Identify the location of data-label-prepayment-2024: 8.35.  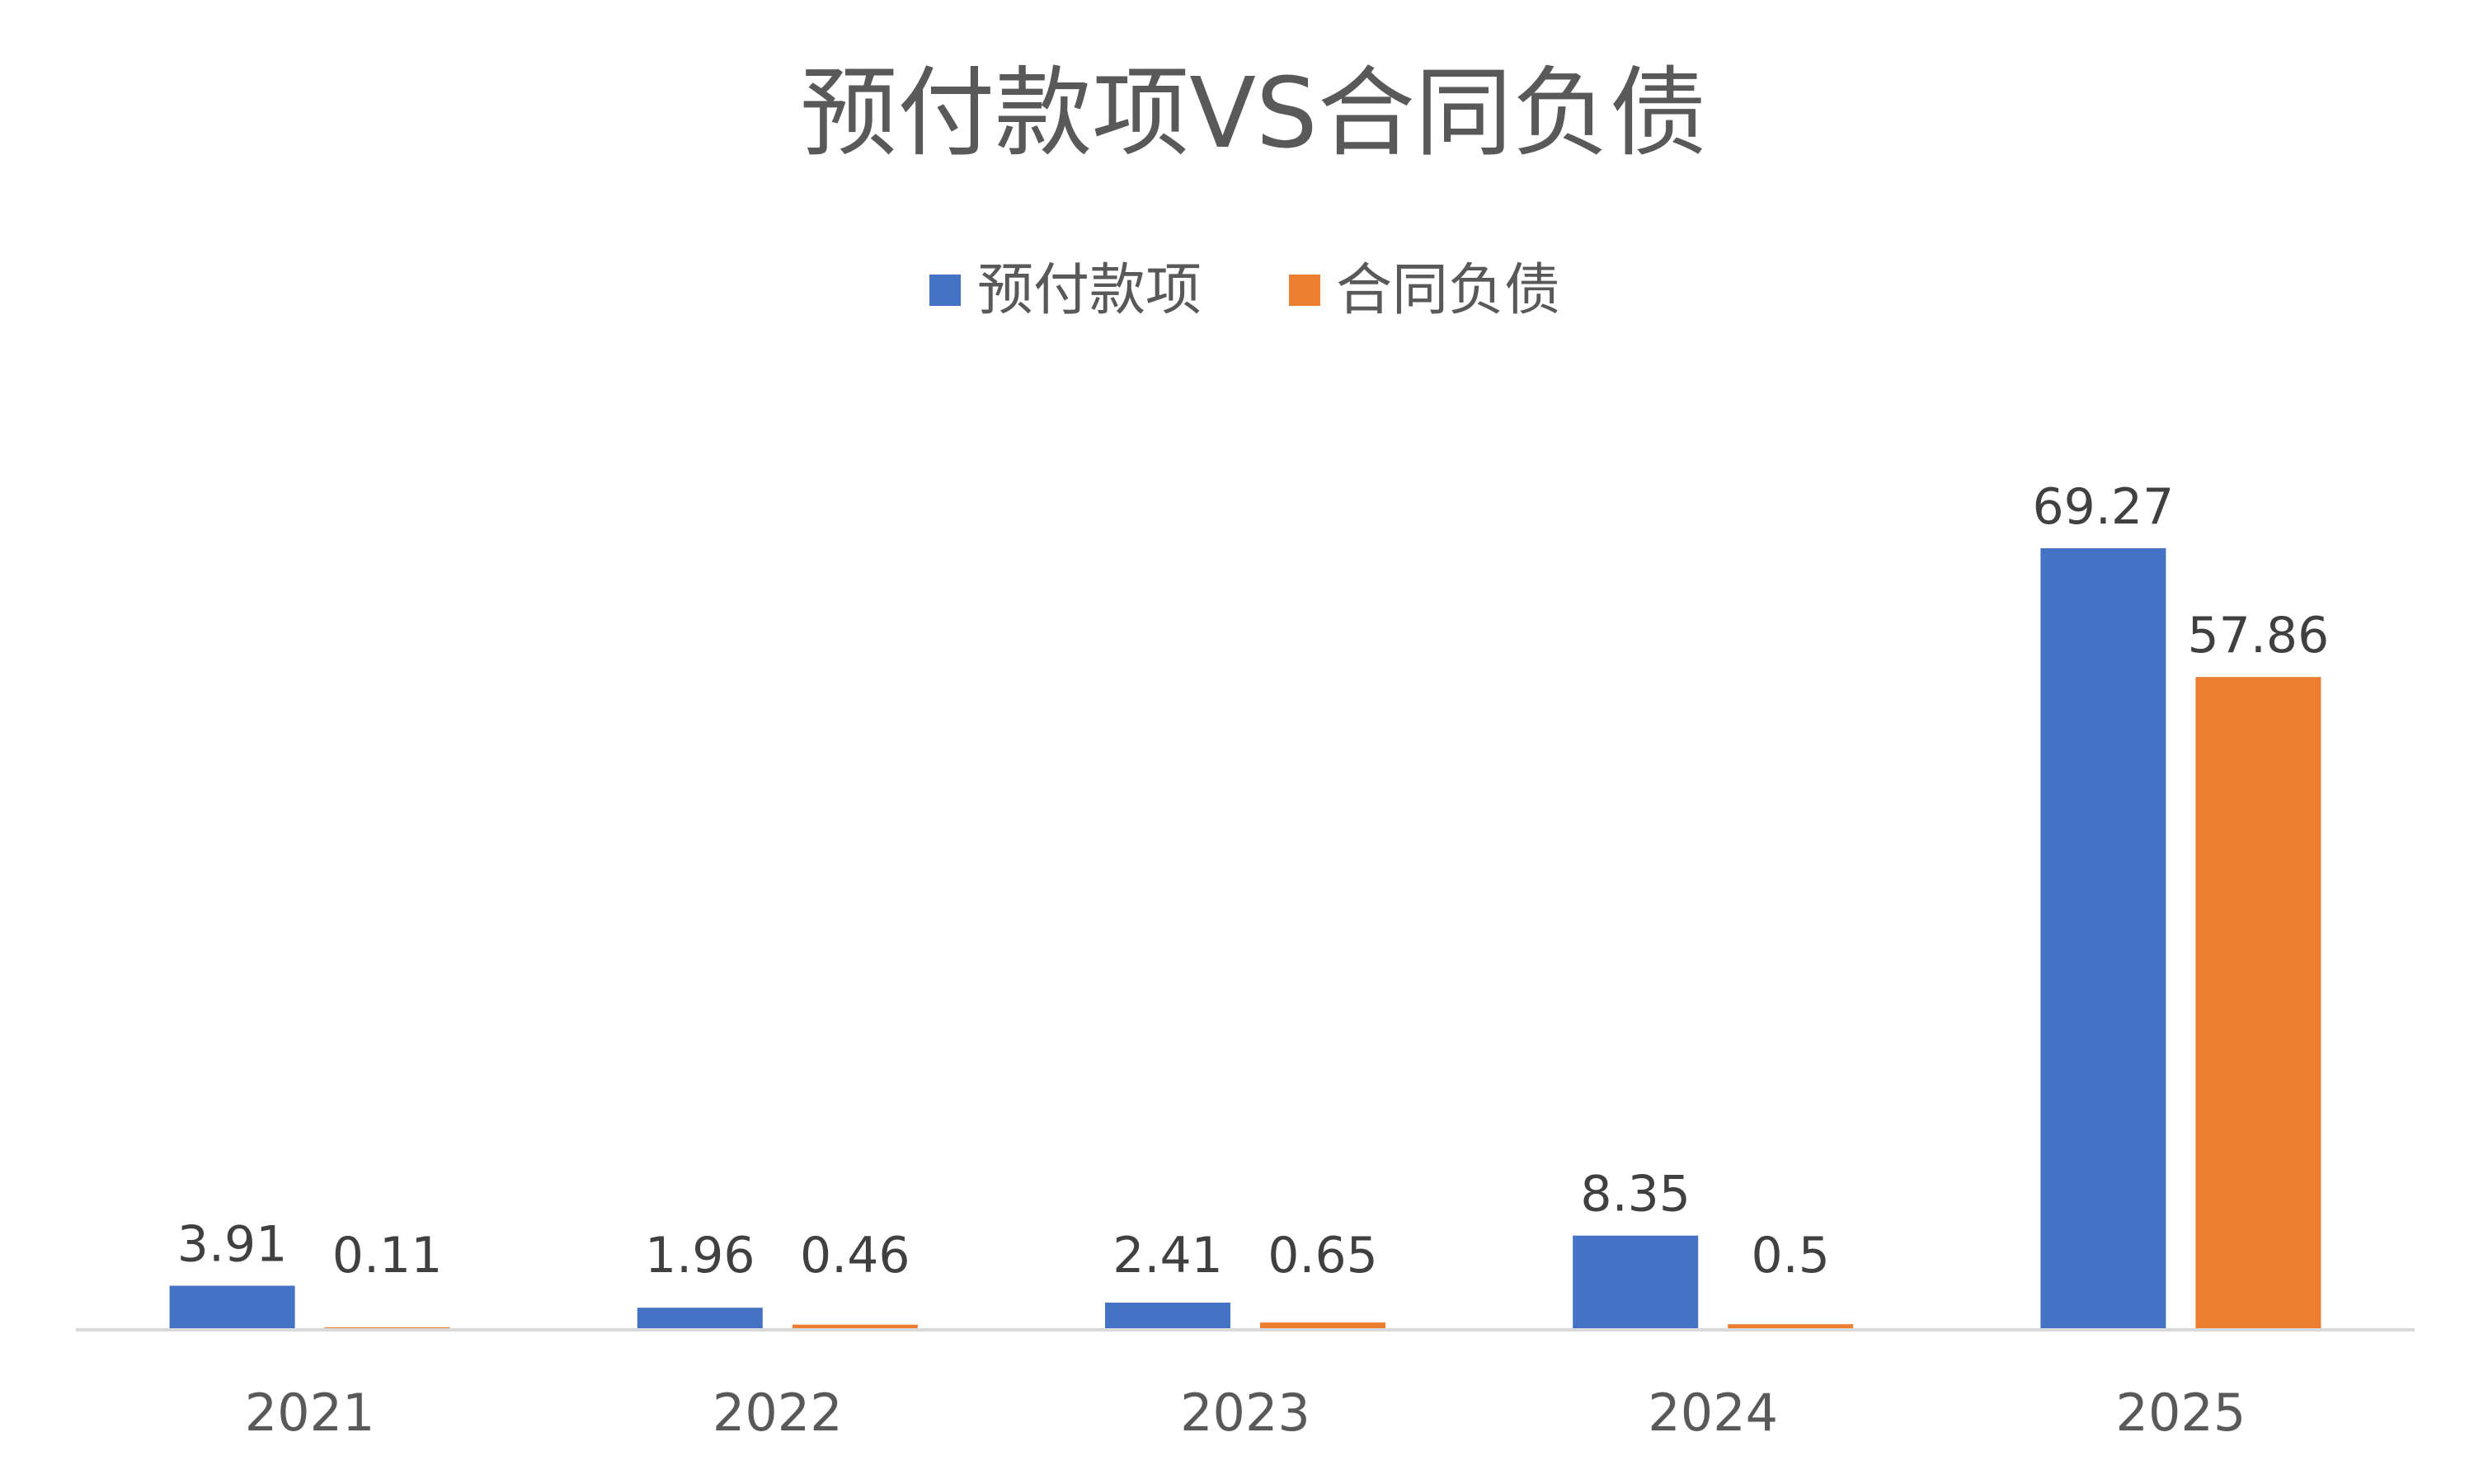
(1635, 1194).